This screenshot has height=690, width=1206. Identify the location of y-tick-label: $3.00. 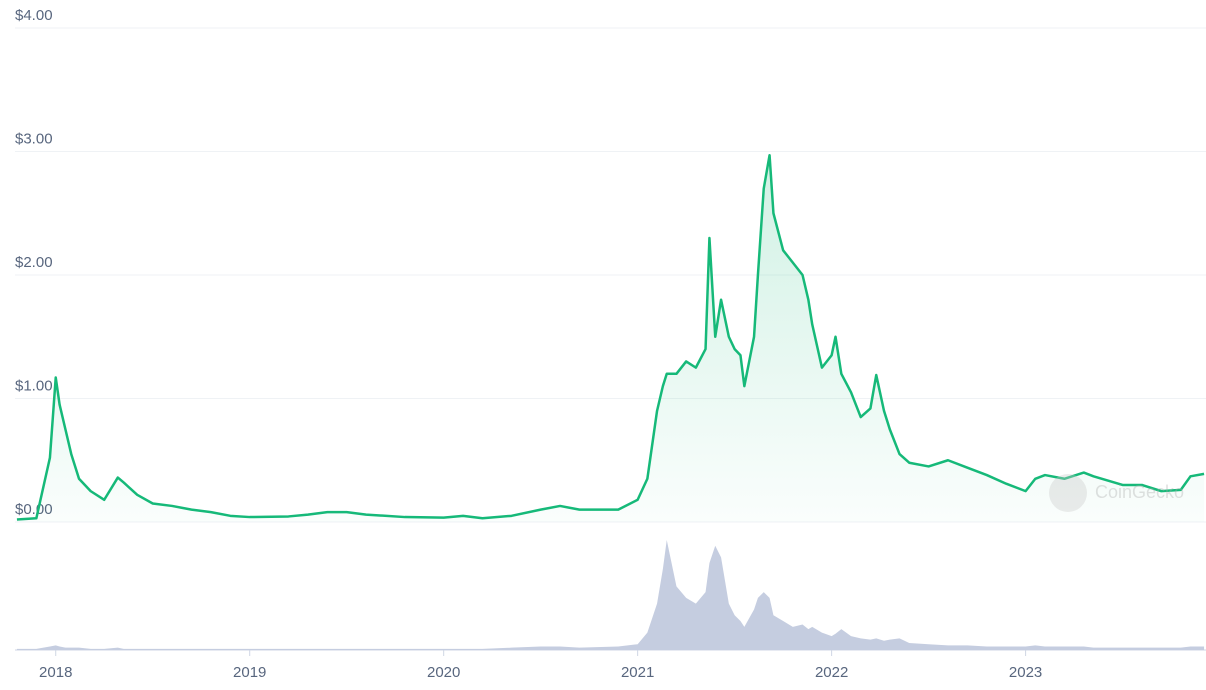
(34, 139).